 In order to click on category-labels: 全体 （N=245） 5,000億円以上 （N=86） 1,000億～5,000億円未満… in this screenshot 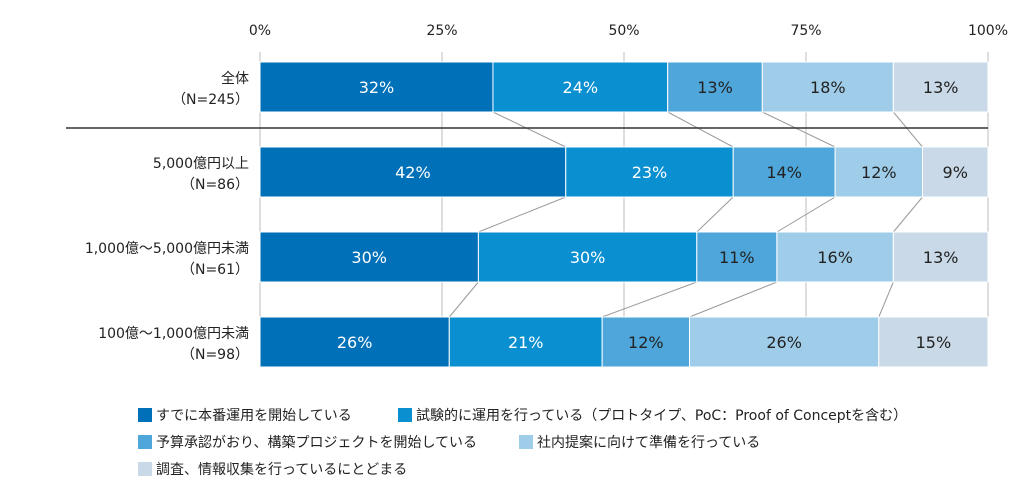, I will do `click(167, 216)`.